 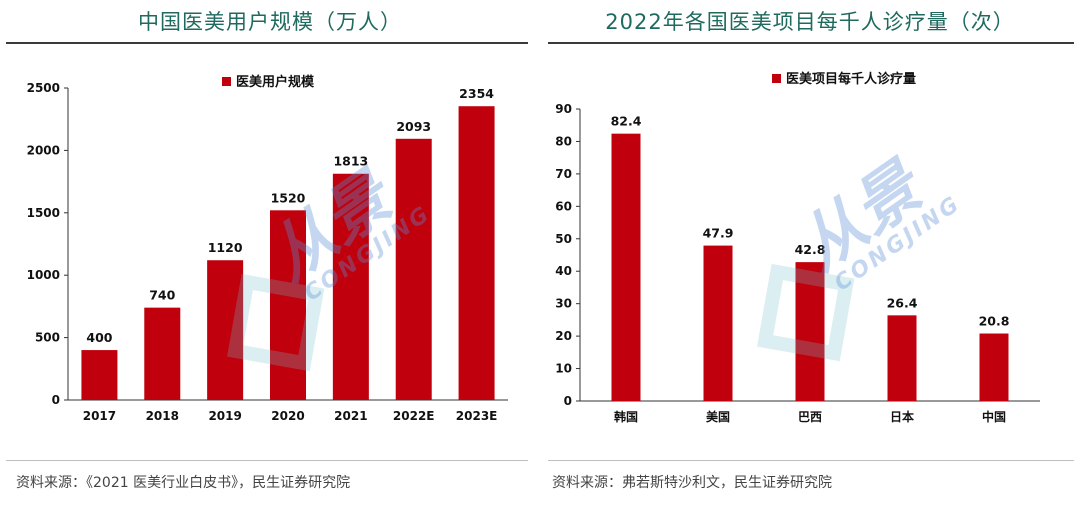 What do you see at coordinates (287, 416) in the screenshot?
I see `x-tick-label: 2020` at bounding box center [287, 416].